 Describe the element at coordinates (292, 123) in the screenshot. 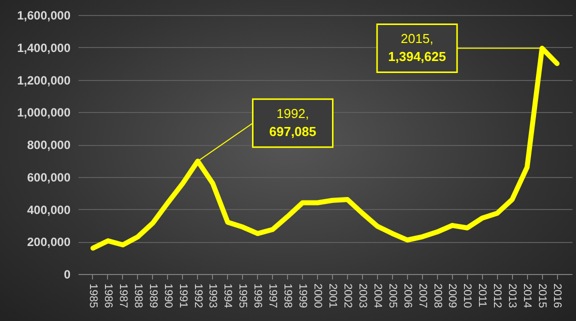

I see `annotation: 1992, 697,085` at that location.